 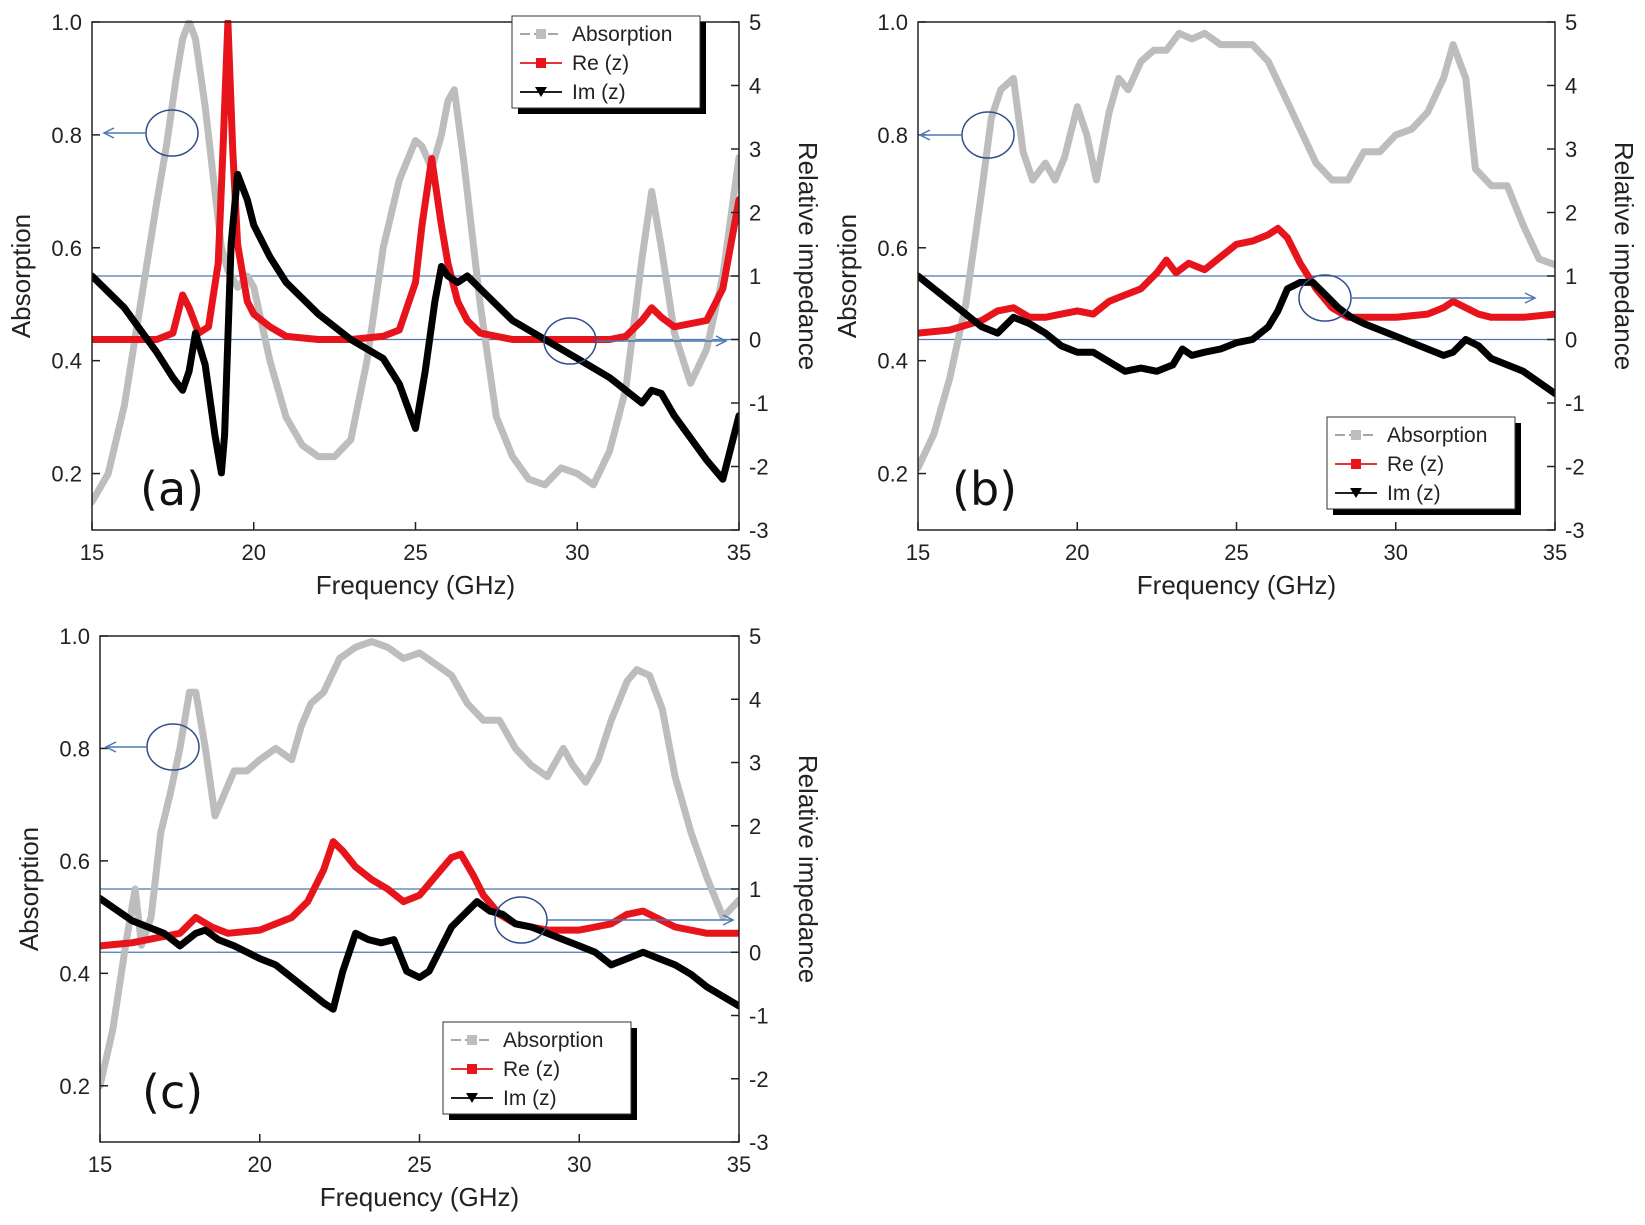 I want to click on panel-label: (a), so click(x=172, y=489).